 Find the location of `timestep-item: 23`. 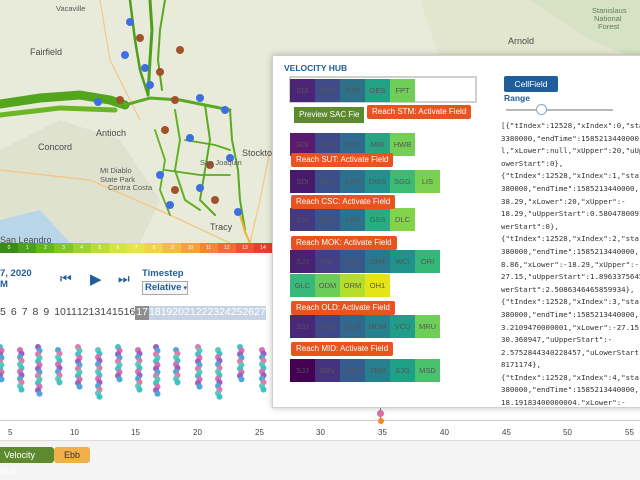

timestep-item: 23 is located at coordinates (213, 313).